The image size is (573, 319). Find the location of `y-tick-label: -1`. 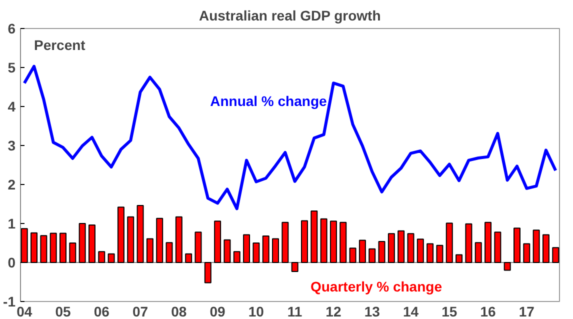

y-tick-label: -1 is located at coordinates (9, 302).